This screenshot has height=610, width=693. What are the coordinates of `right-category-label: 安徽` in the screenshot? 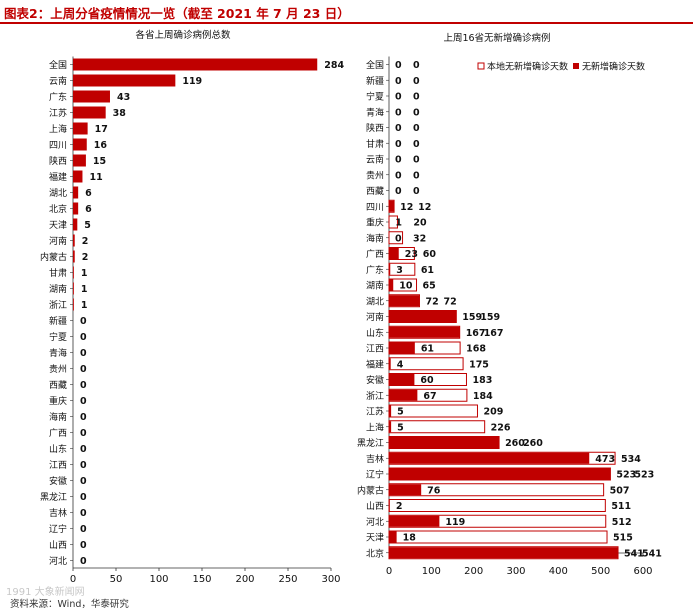 It's located at (375, 380).